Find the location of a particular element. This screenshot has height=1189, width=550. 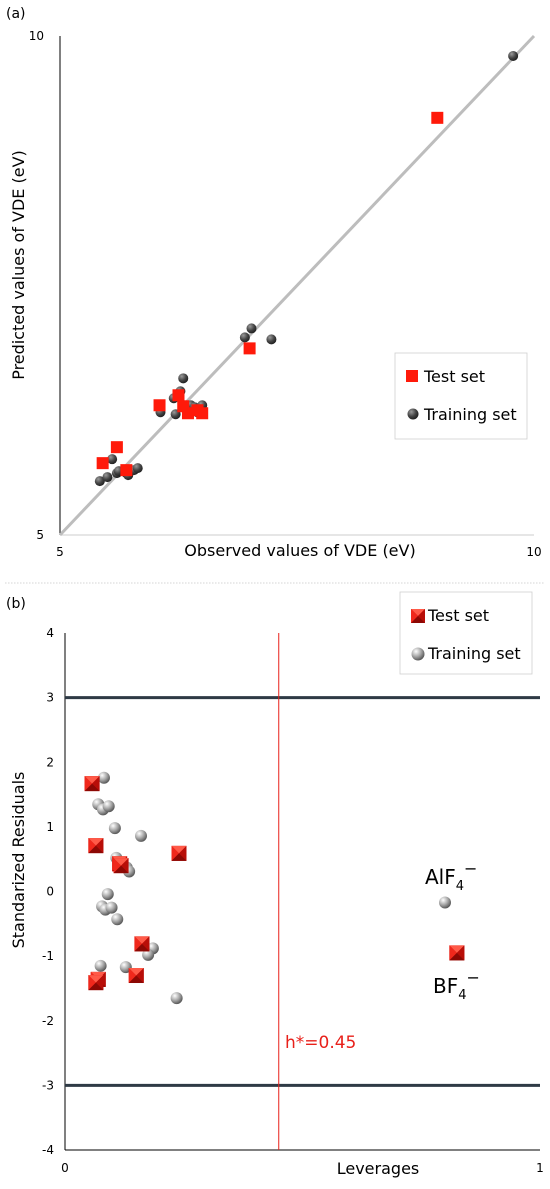

panel-a-label: (a) is located at coordinates (16, 14).